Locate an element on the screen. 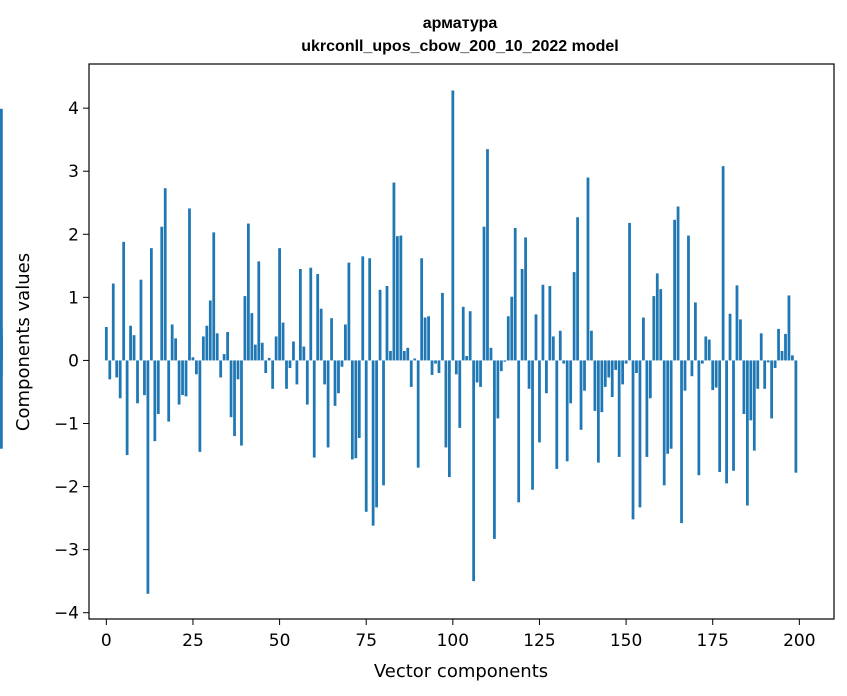 This screenshot has width=847, height=696. chart-title: арматура is located at coordinates (460, 23).